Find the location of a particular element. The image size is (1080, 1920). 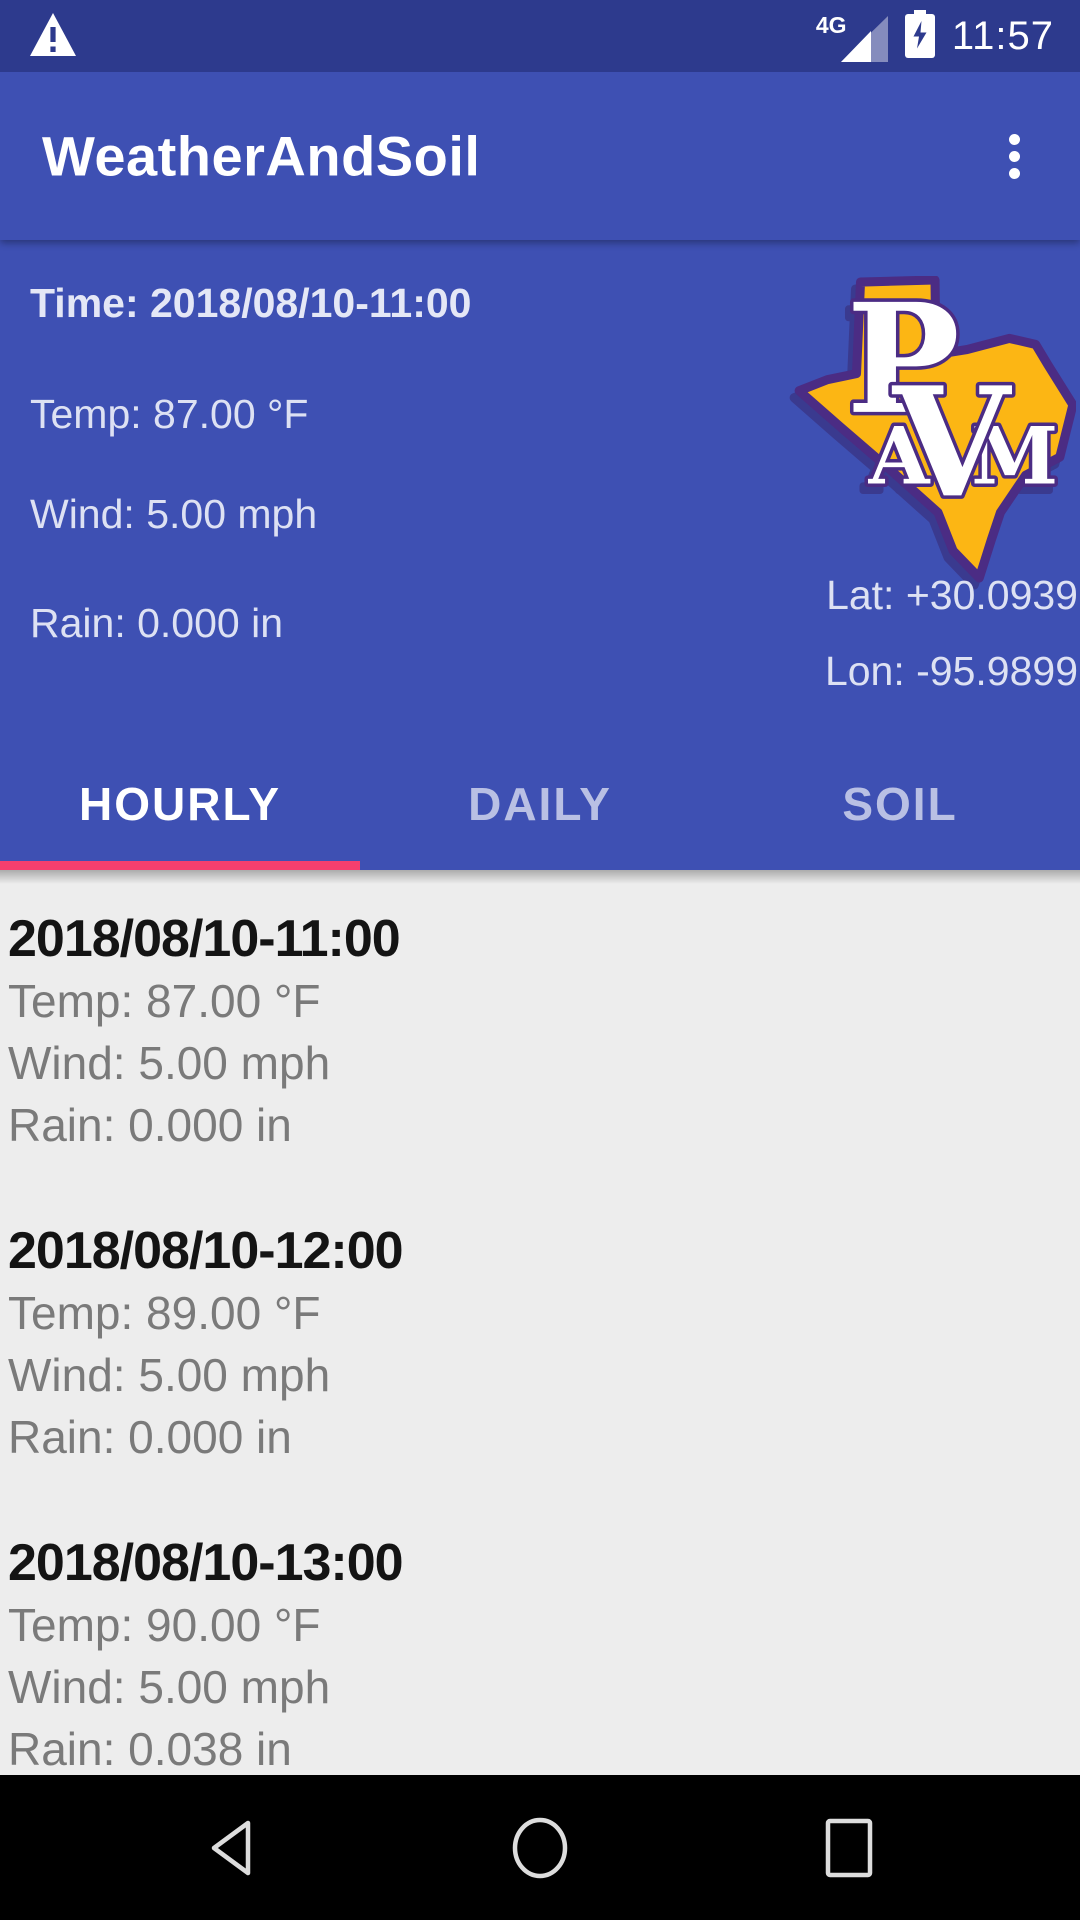

kebab-menu-icon is located at coordinates (1014, 156).